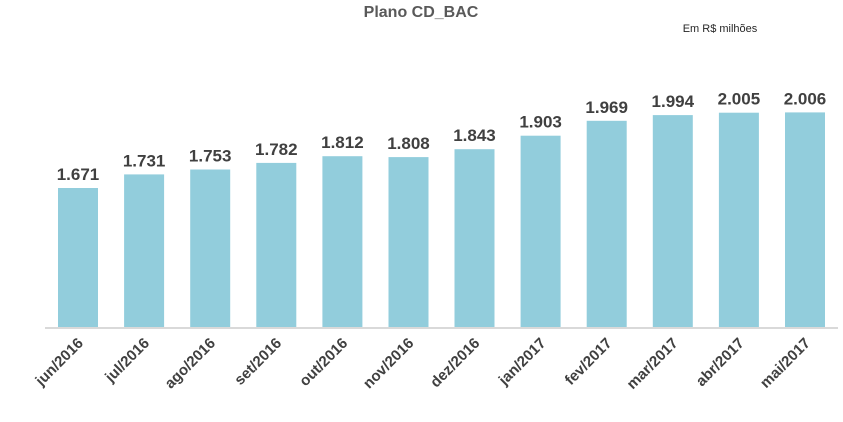 The image size is (843, 422). I want to click on bar-out-2016, so click(342, 242).